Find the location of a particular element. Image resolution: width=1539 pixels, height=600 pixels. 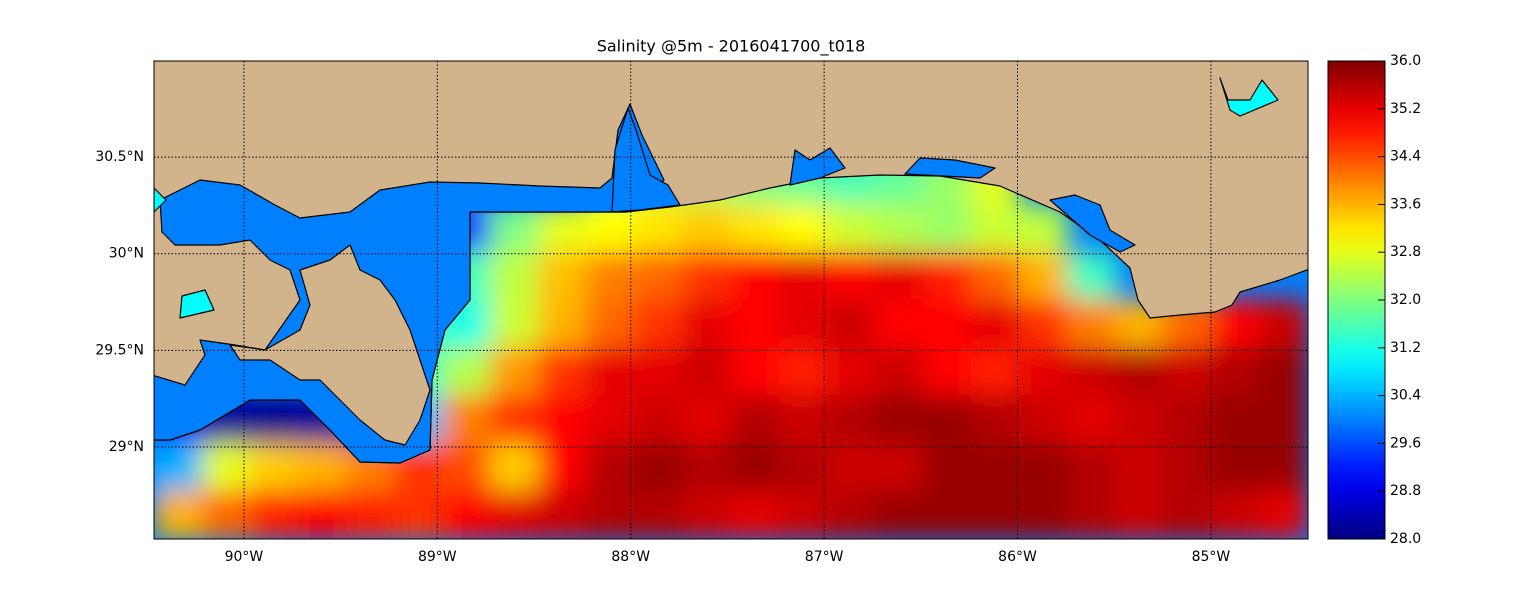

colorbar-tick-label: 35.2 is located at coordinates (1405, 109).